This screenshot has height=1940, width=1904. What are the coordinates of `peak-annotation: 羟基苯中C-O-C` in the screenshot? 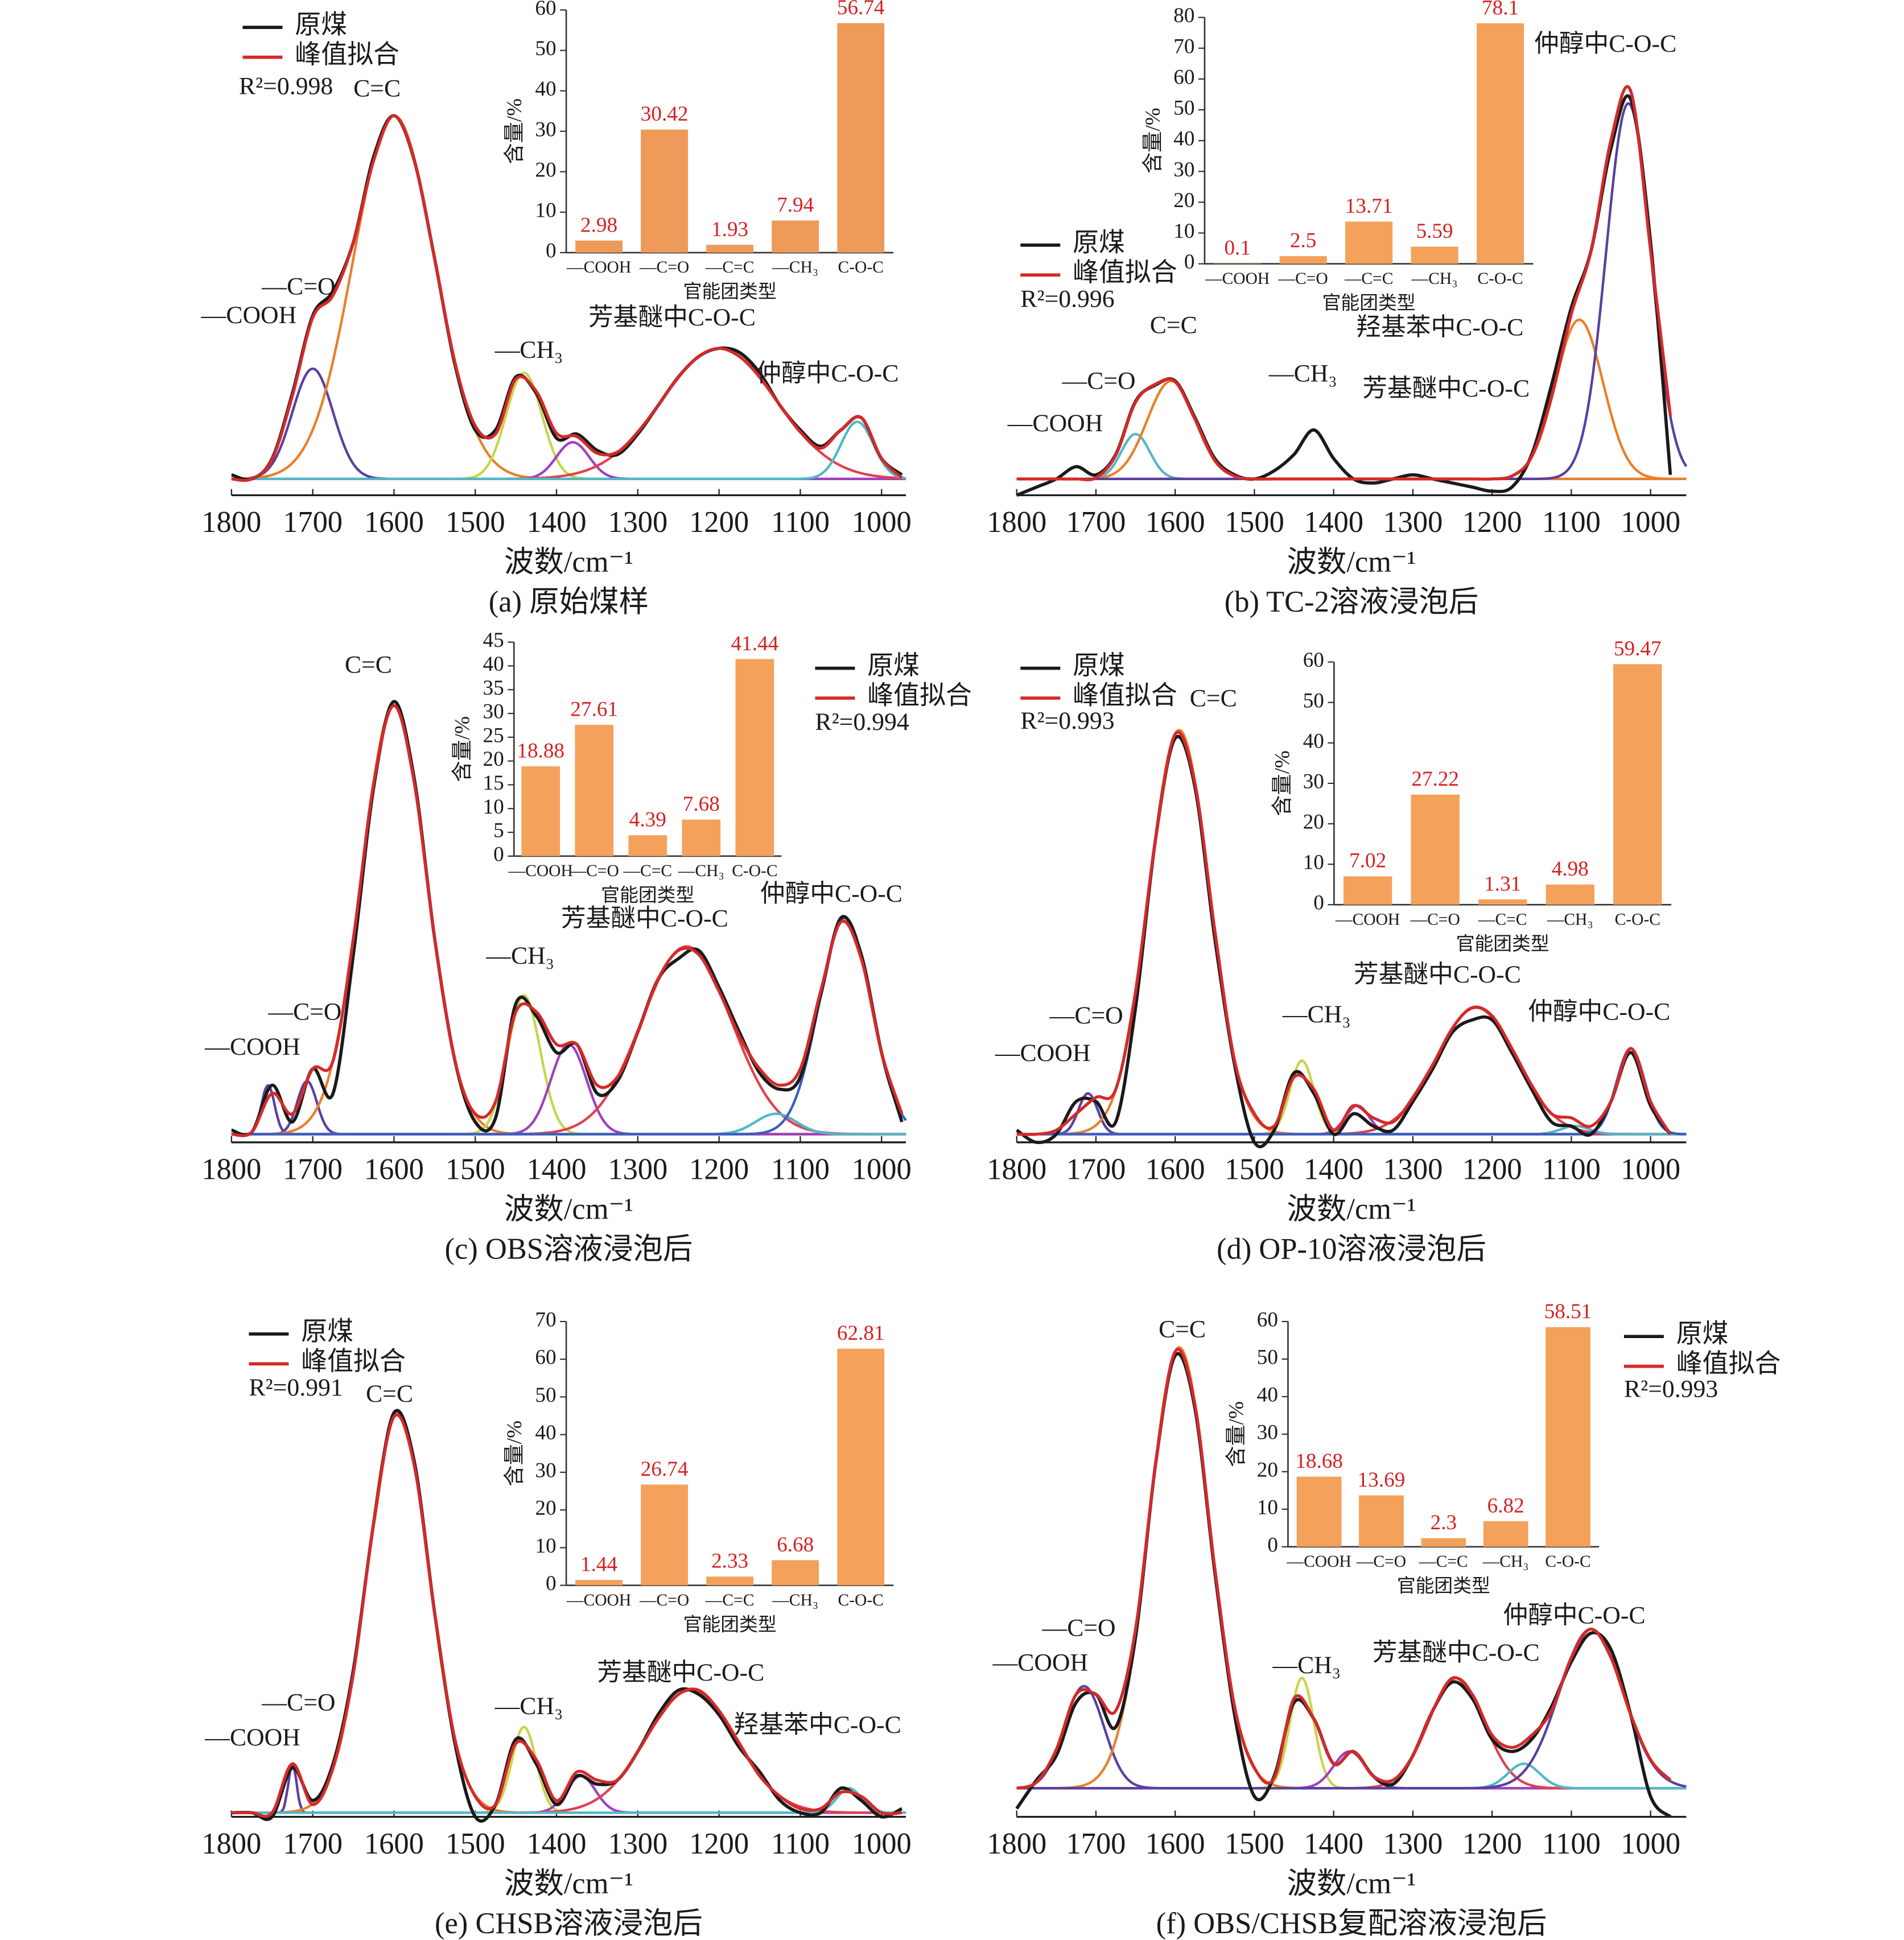 It's located at (1439, 327).